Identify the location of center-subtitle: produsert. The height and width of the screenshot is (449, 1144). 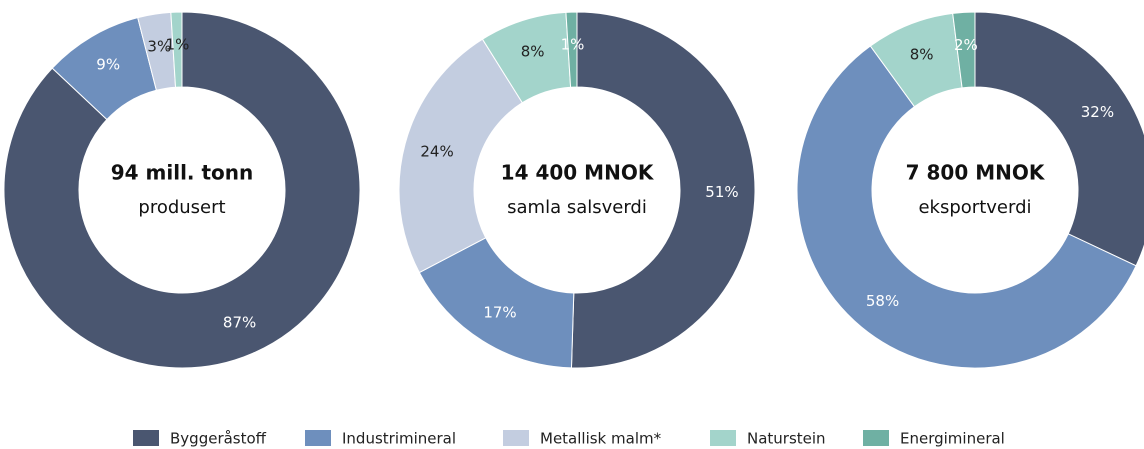
(181, 207).